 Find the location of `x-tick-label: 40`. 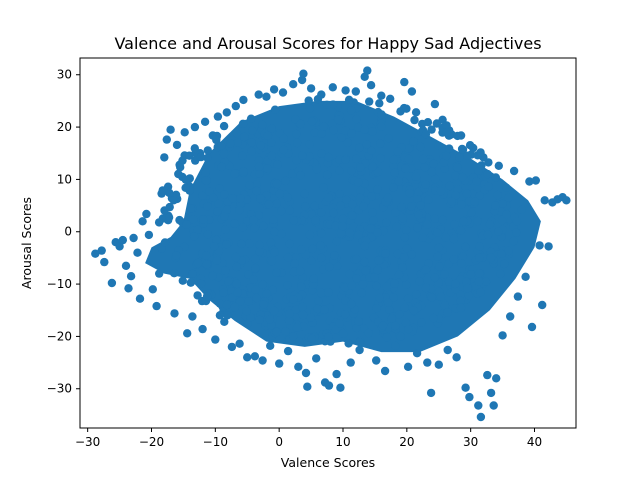

x-tick-label: 40 is located at coordinates (534, 442).